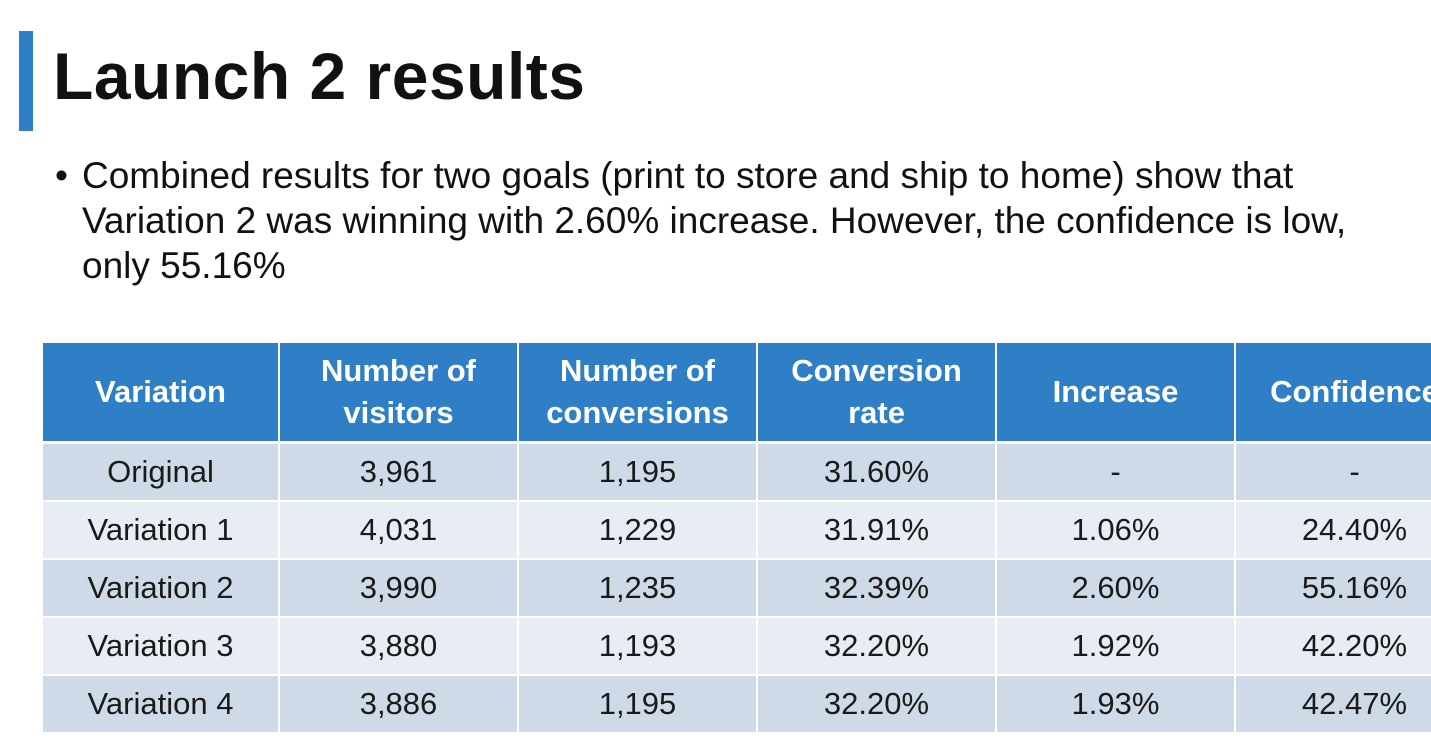 This screenshot has width=1431, height=755. Describe the element at coordinates (399, 472) in the screenshot. I see `cell-visitors: 3,961` at that location.